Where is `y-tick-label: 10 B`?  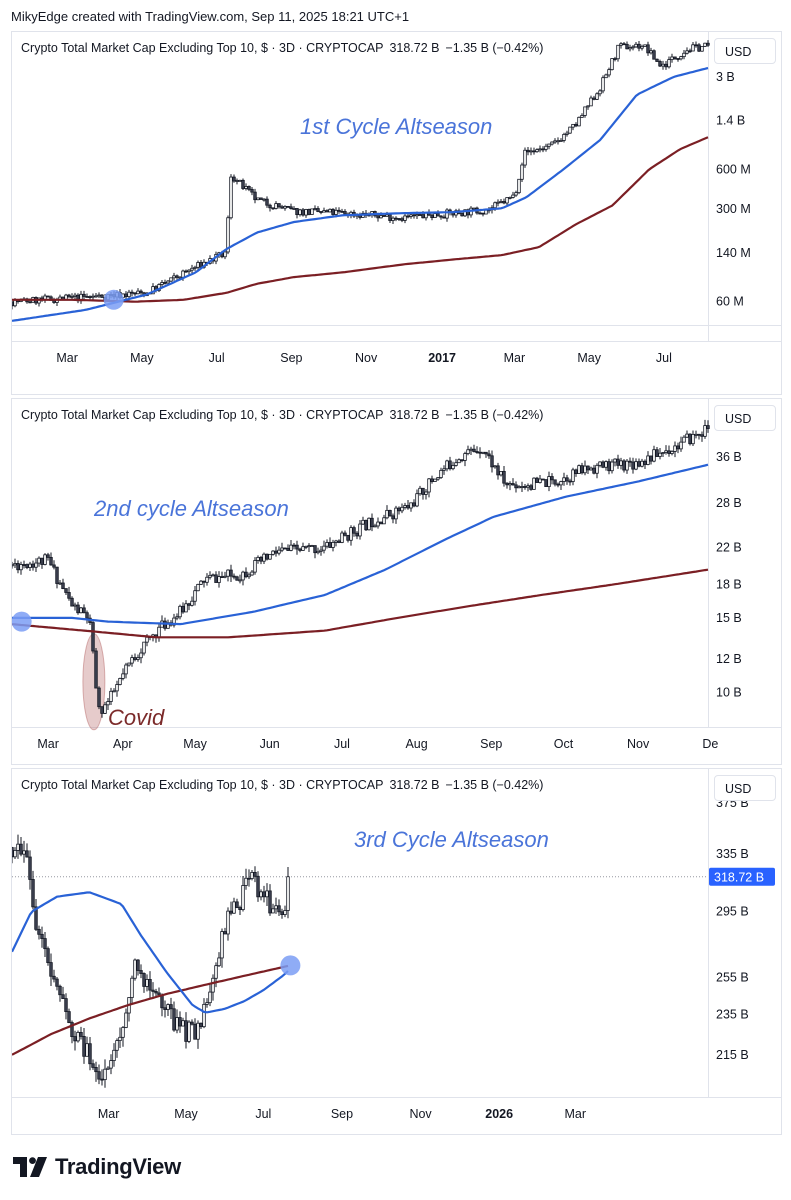
y-tick-label: 10 B is located at coordinates (729, 693).